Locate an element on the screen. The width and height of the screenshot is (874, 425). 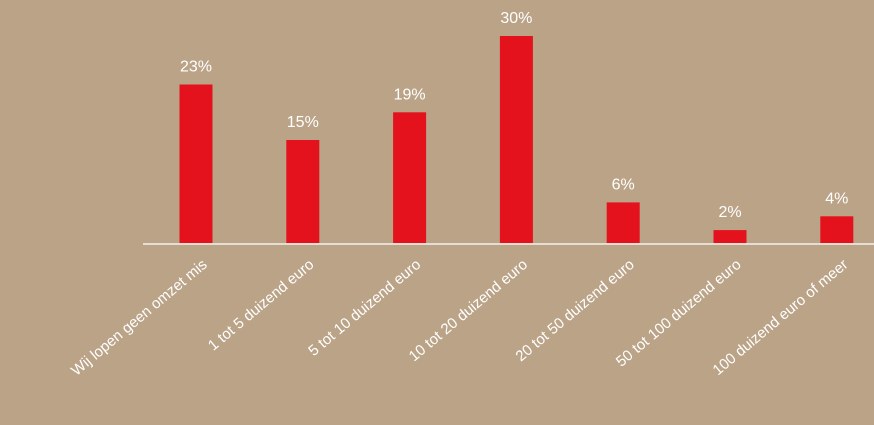
category-label: 1 tot 5 duizend euro is located at coordinates (261, 305).